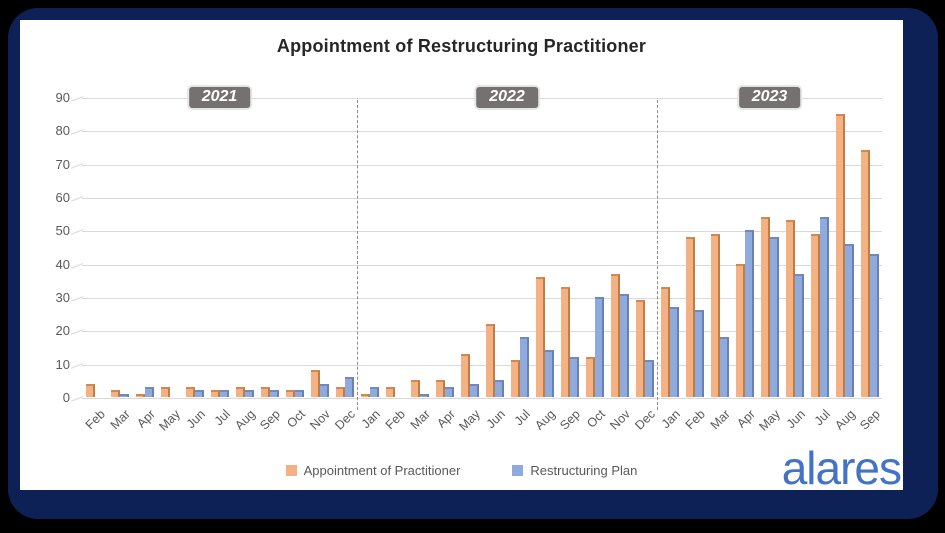 This screenshot has width=945, height=533. Describe the element at coordinates (62, 131) in the screenshot. I see `y-axis-label-80: 80` at that location.